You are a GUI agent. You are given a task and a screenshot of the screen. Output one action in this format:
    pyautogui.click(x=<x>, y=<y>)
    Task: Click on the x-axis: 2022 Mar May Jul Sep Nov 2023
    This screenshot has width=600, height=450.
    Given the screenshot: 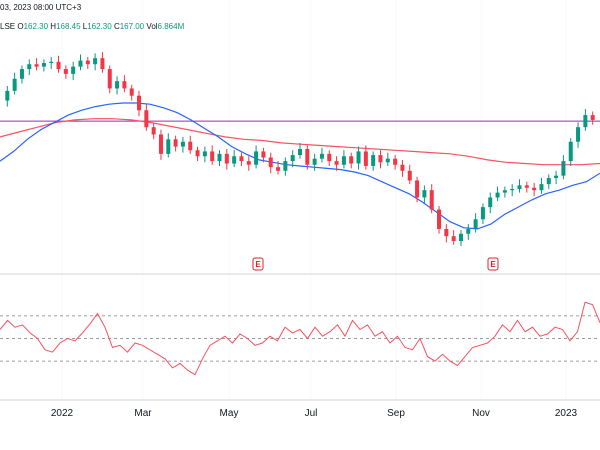 What is the action you would take?
    pyautogui.click(x=300, y=409)
    